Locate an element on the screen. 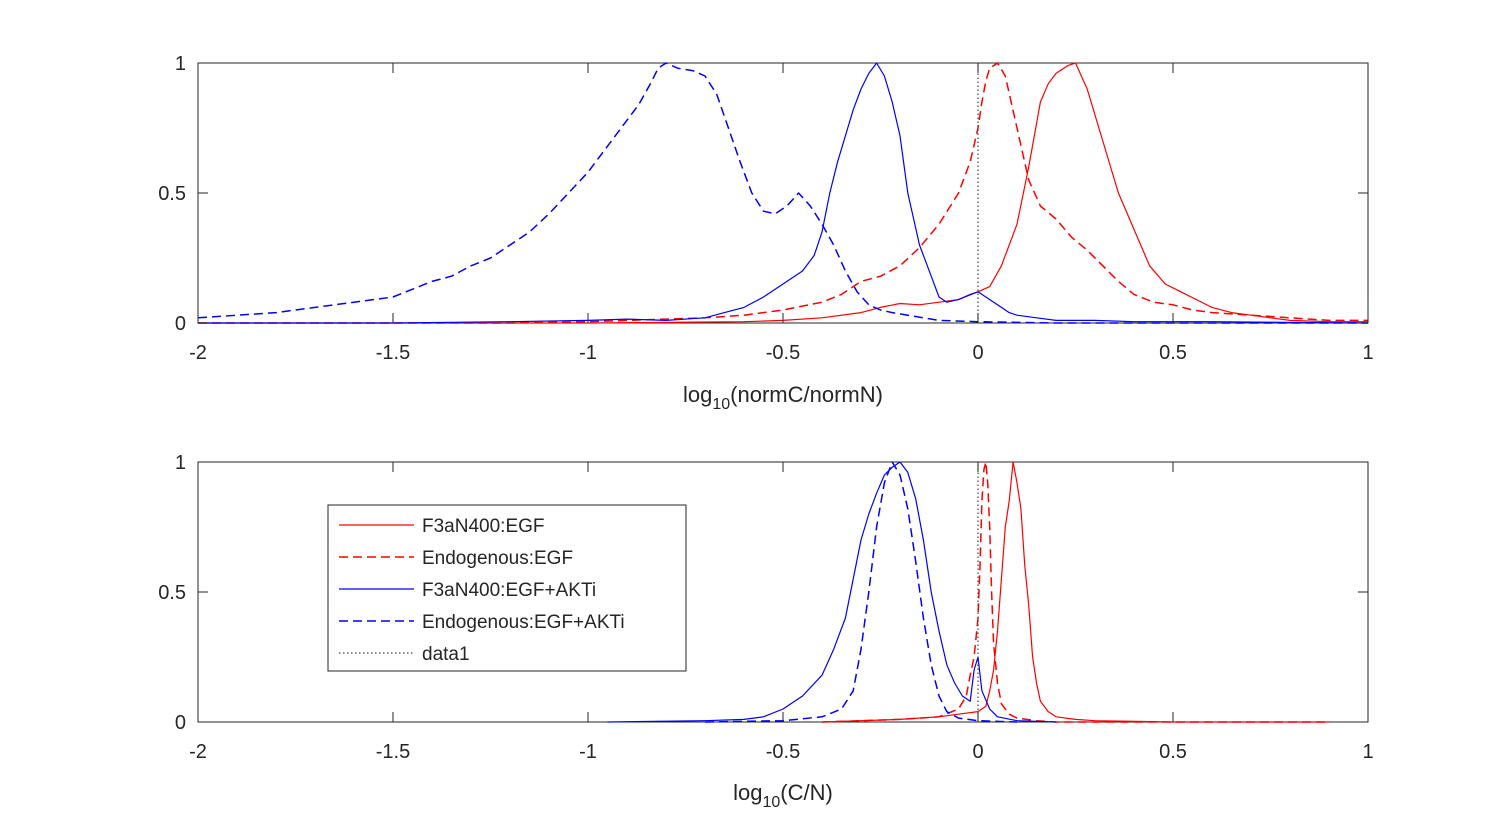 This screenshot has width=1512, height=840. legend-label-endogenous-egf: Endogenous:EGF is located at coordinates (497, 558).